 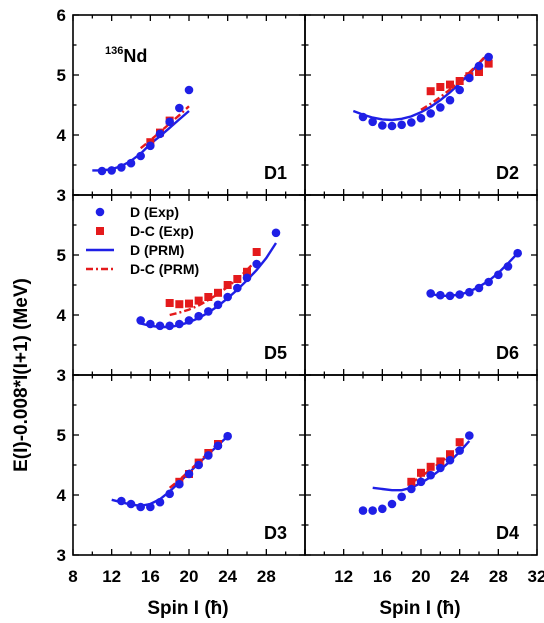 I want to click on panel-label: D6, so click(x=507, y=353).